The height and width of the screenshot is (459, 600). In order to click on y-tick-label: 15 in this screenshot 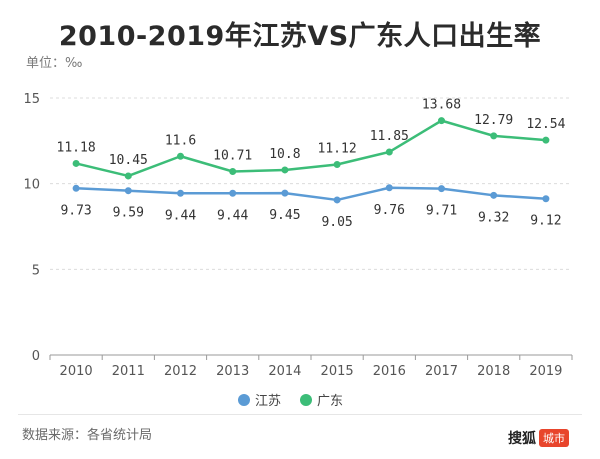, I will do `click(31, 99)`.